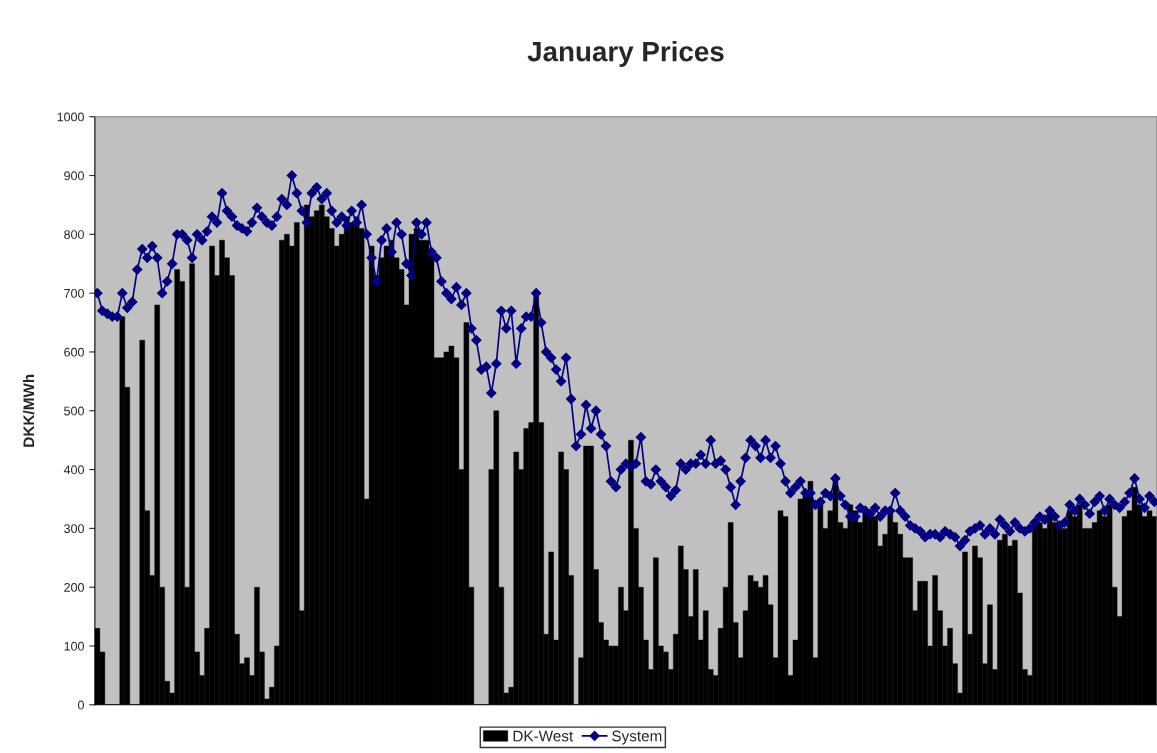 The width and height of the screenshot is (1157, 753). What do you see at coordinates (543, 736) in the screenshot?
I see `legend-label: DK-West` at bounding box center [543, 736].